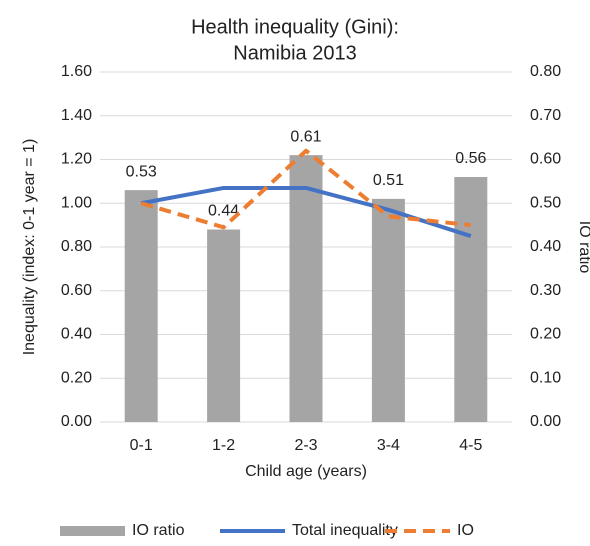 The height and width of the screenshot is (546, 590). I want to click on legend-swatch, so click(92, 531).